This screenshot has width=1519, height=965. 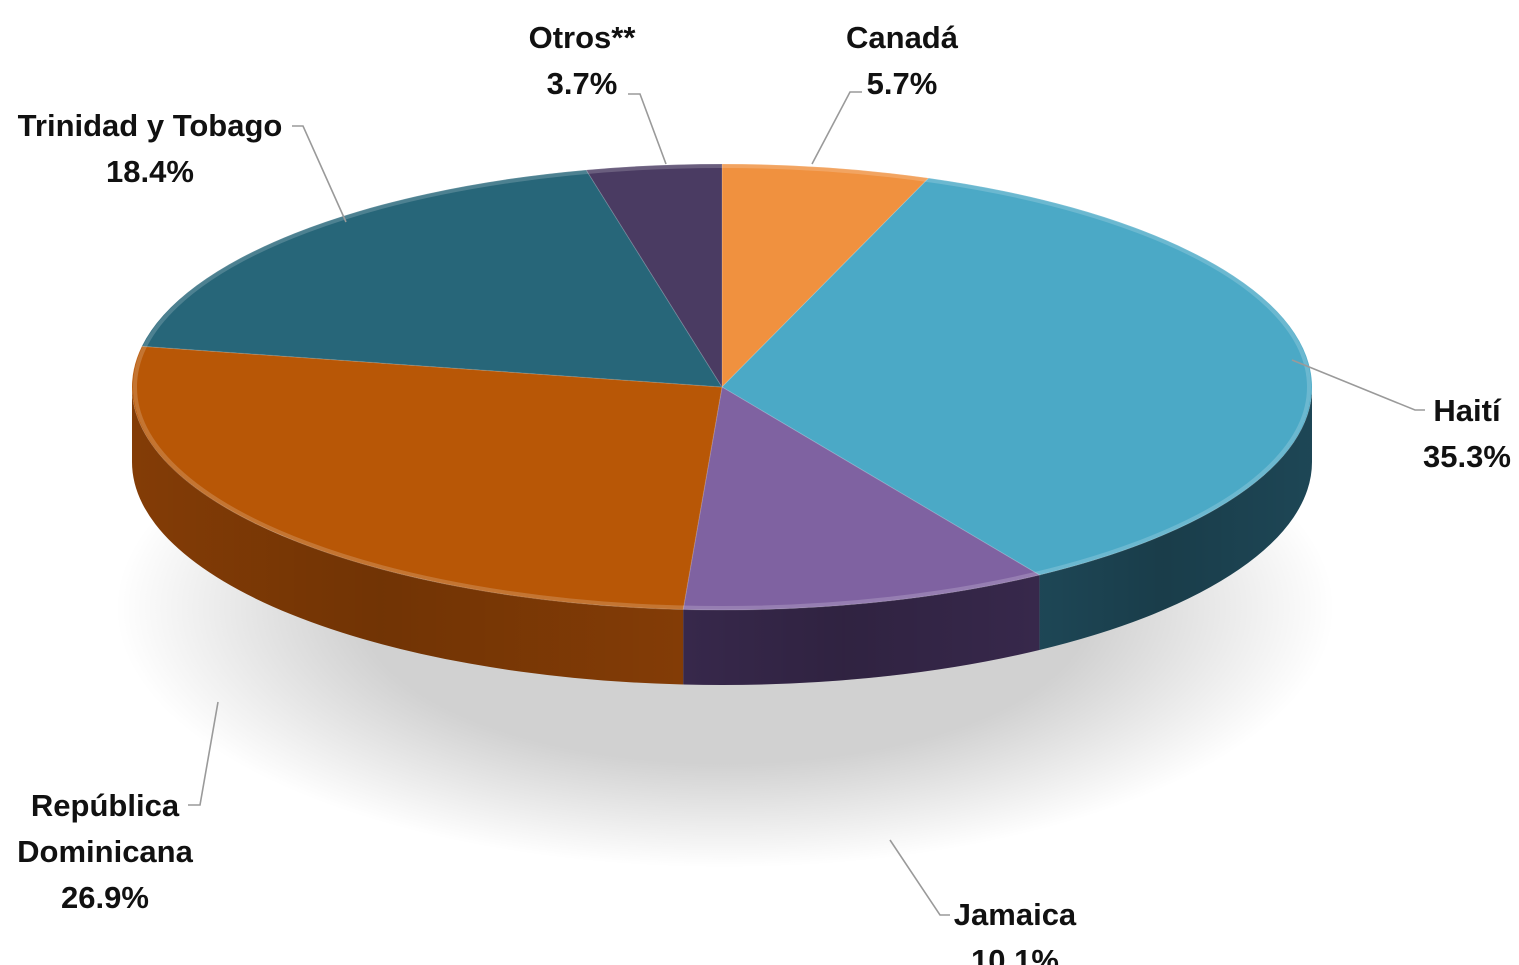 I want to click on slice-trinidad-y-tobago, so click(x=432, y=278).